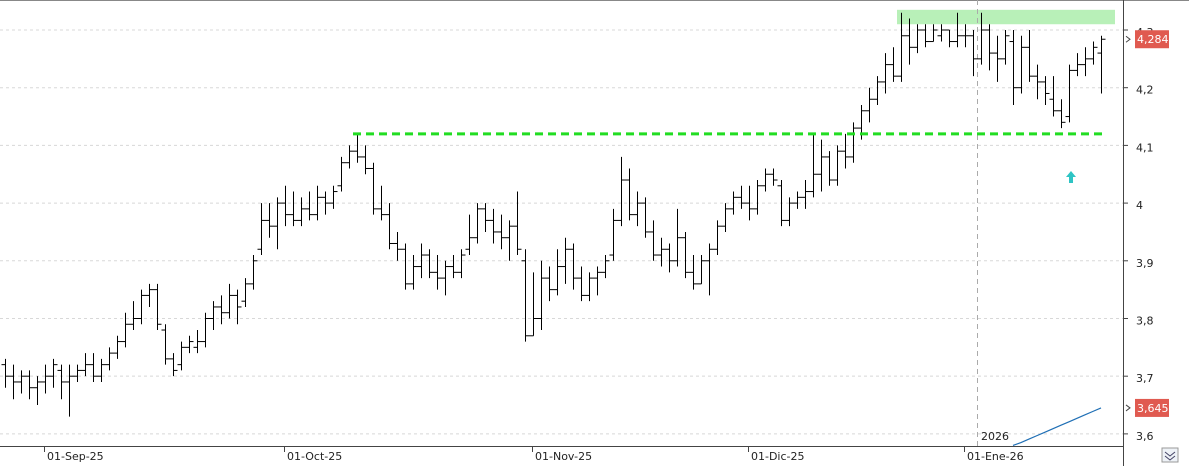 Image resolution: width=1189 pixels, height=466 pixels. Describe the element at coordinates (1006, 17) in the screenshot. I see `resistance-zone` at that location.